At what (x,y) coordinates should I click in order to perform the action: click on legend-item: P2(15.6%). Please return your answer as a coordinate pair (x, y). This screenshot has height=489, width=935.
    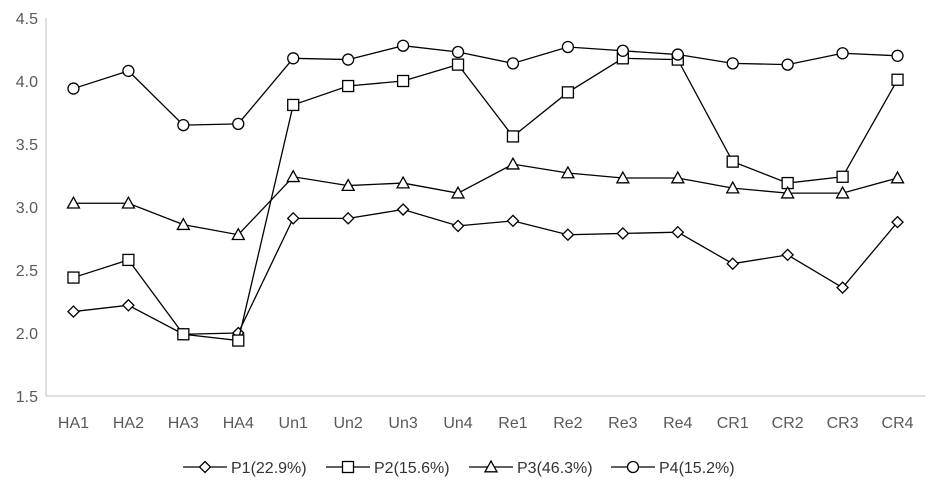
    Looking at the image, I should click on (388, 468).